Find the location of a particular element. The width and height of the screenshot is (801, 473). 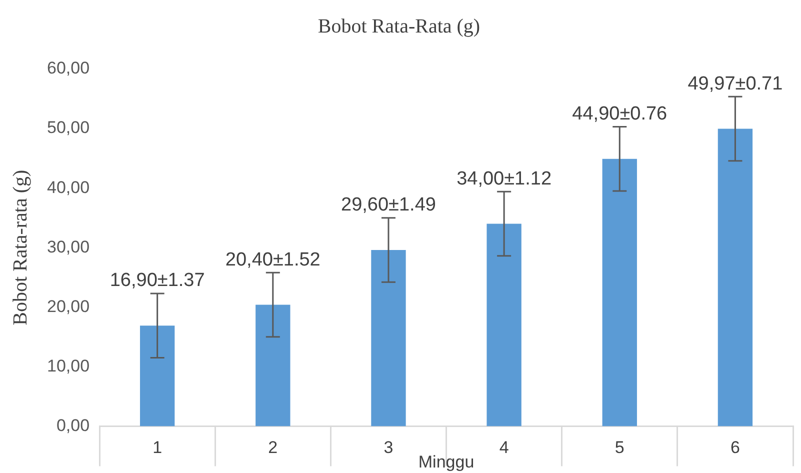

x-tick-label: 4 is located at coordinates (504, 448).